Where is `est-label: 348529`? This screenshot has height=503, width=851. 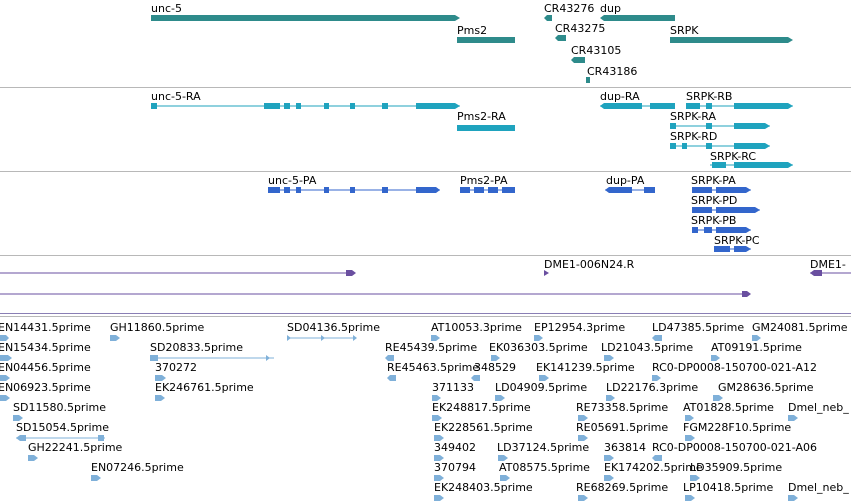
est-label: 348529 is located at coordinates (495, 367).